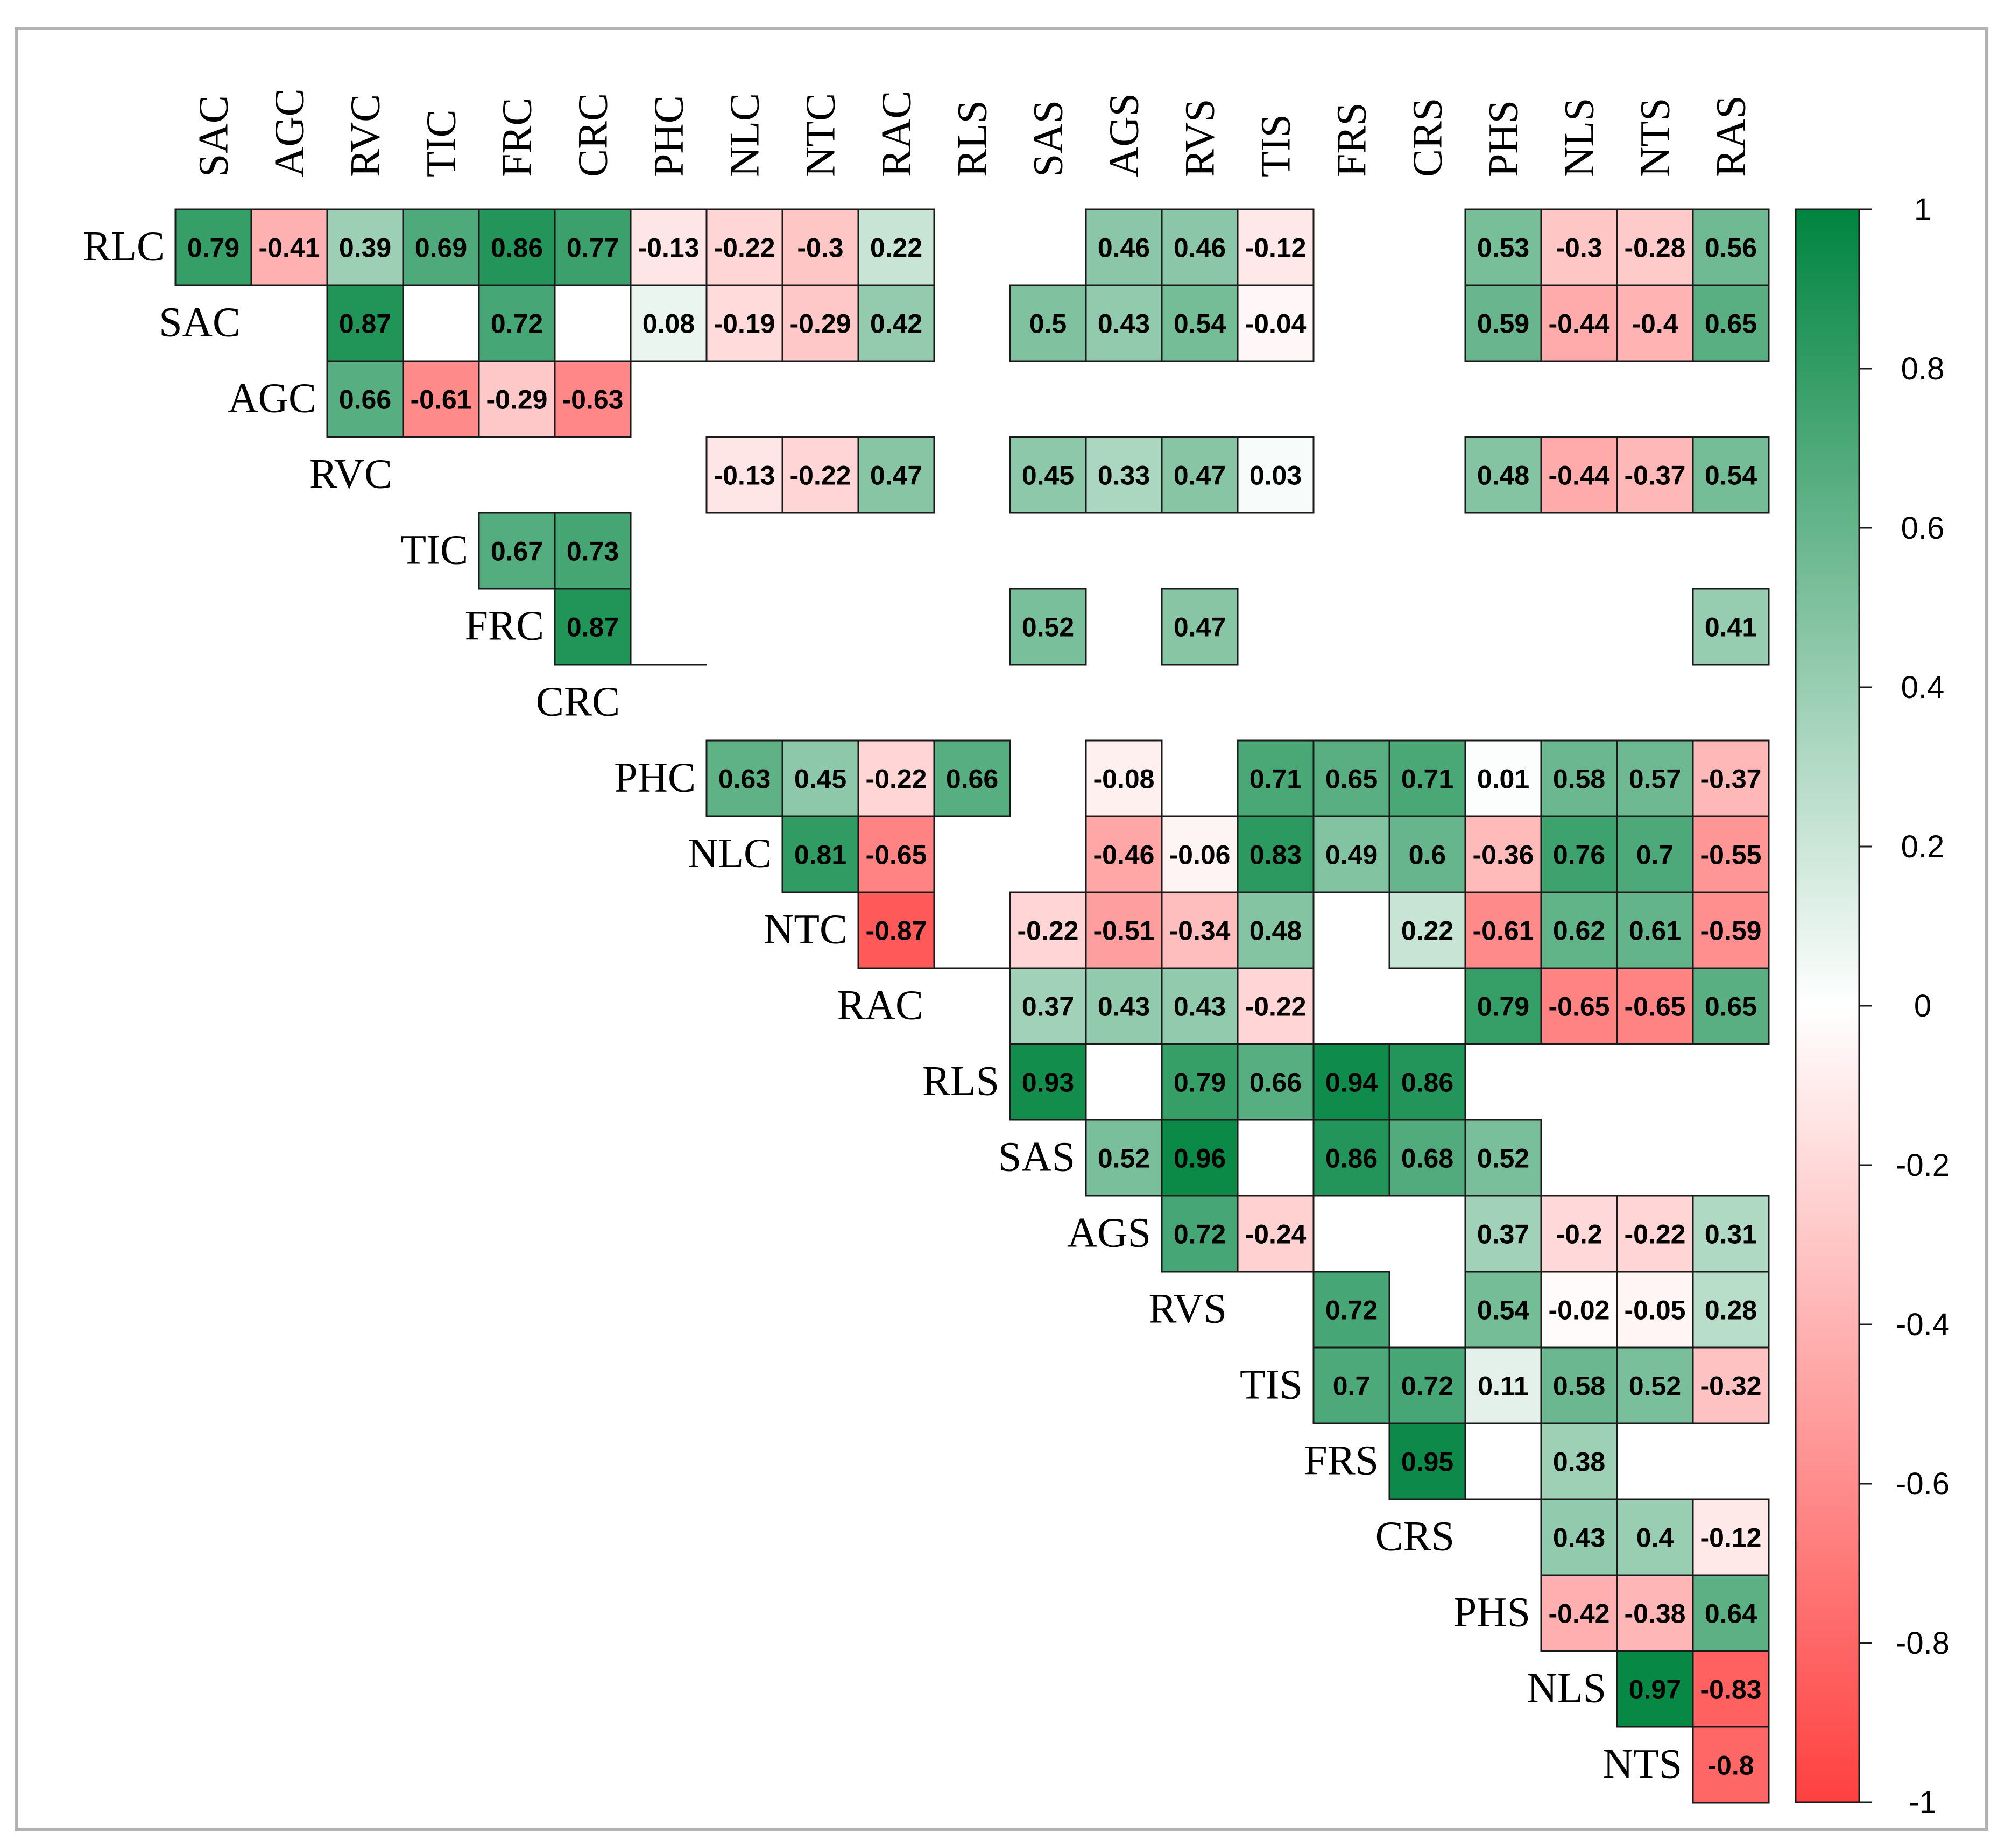  I want to click on cell-label-RLC-FRC: 0.86, so click(517, 248).